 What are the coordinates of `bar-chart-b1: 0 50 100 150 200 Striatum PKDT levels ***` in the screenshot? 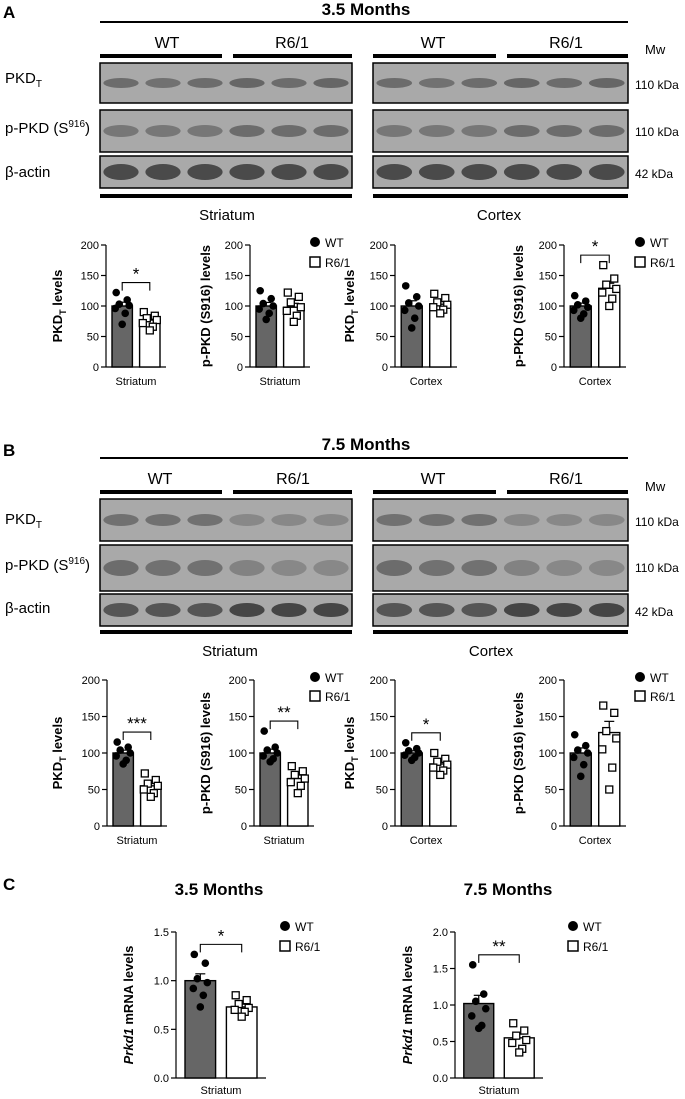 It's located at (108, 761).